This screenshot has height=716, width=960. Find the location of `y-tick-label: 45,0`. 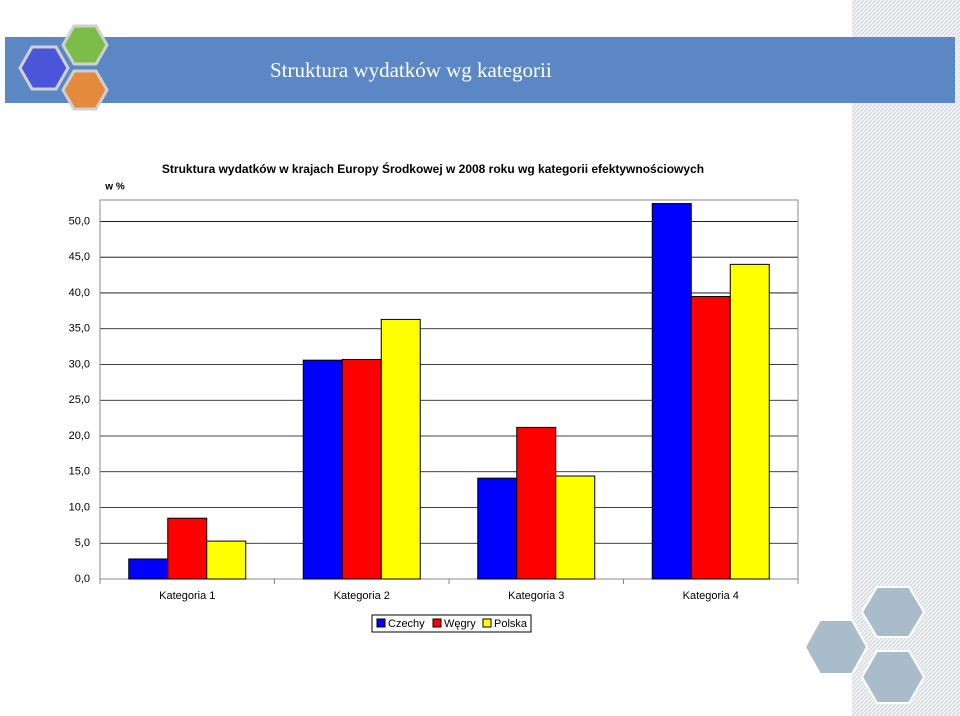

y-tick-label: 45,0 is located at coordinates (79, 257).